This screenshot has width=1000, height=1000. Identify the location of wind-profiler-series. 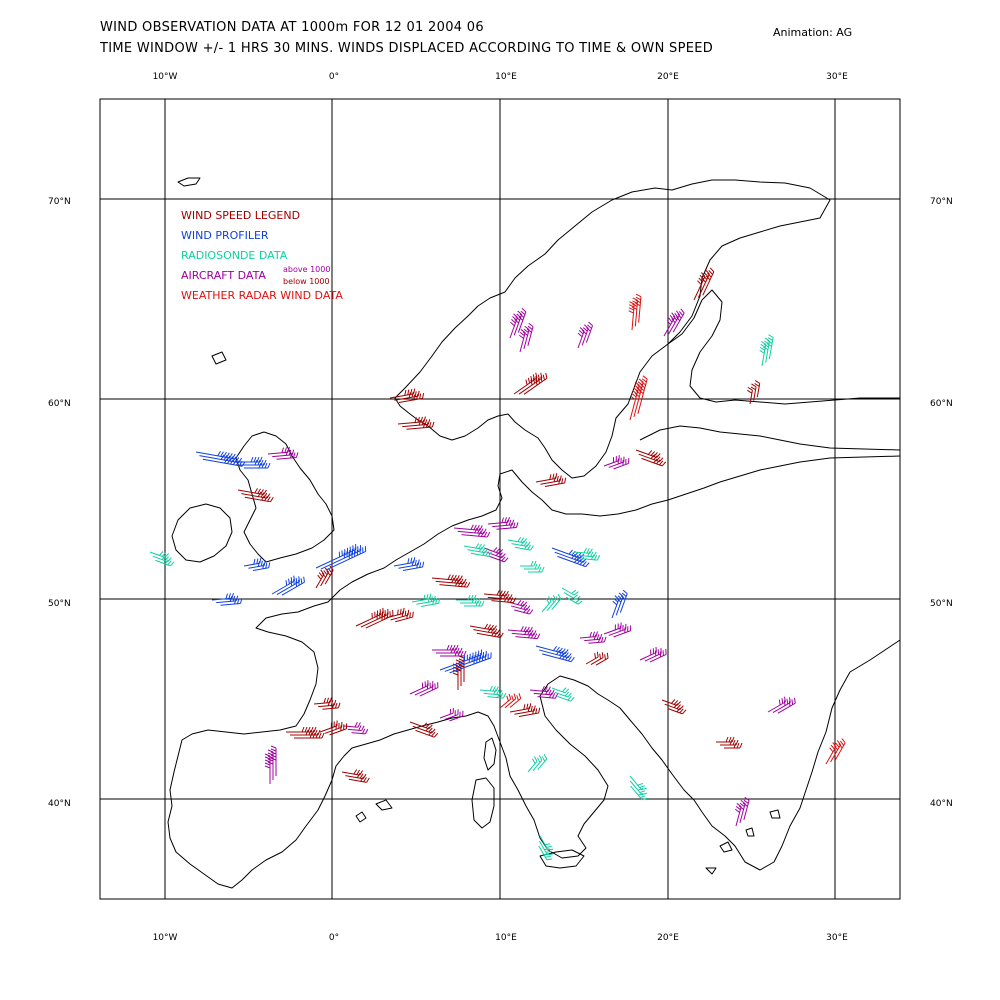
(411, 562).